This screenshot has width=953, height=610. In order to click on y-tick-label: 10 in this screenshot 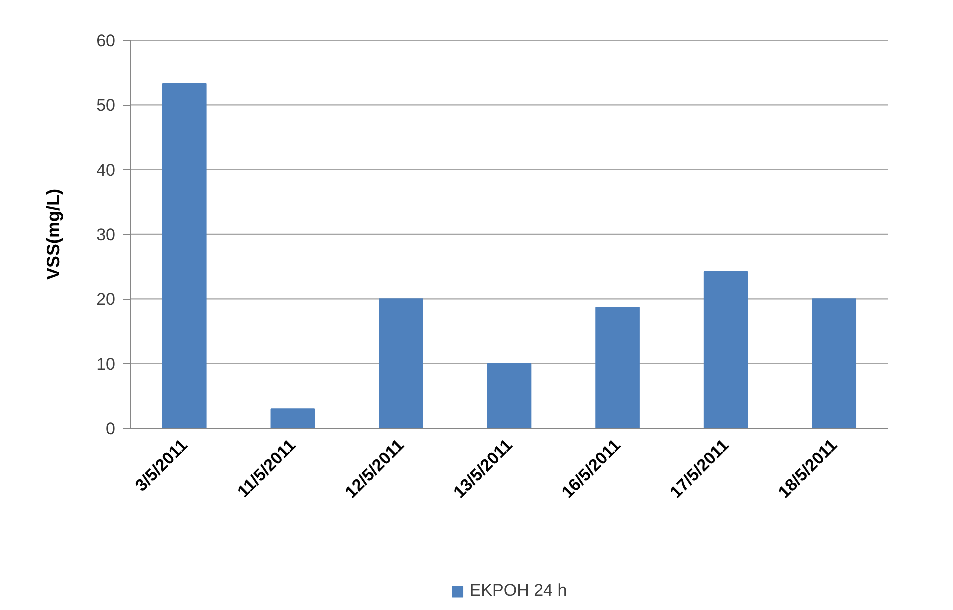, I will do `click(106, 364)`.